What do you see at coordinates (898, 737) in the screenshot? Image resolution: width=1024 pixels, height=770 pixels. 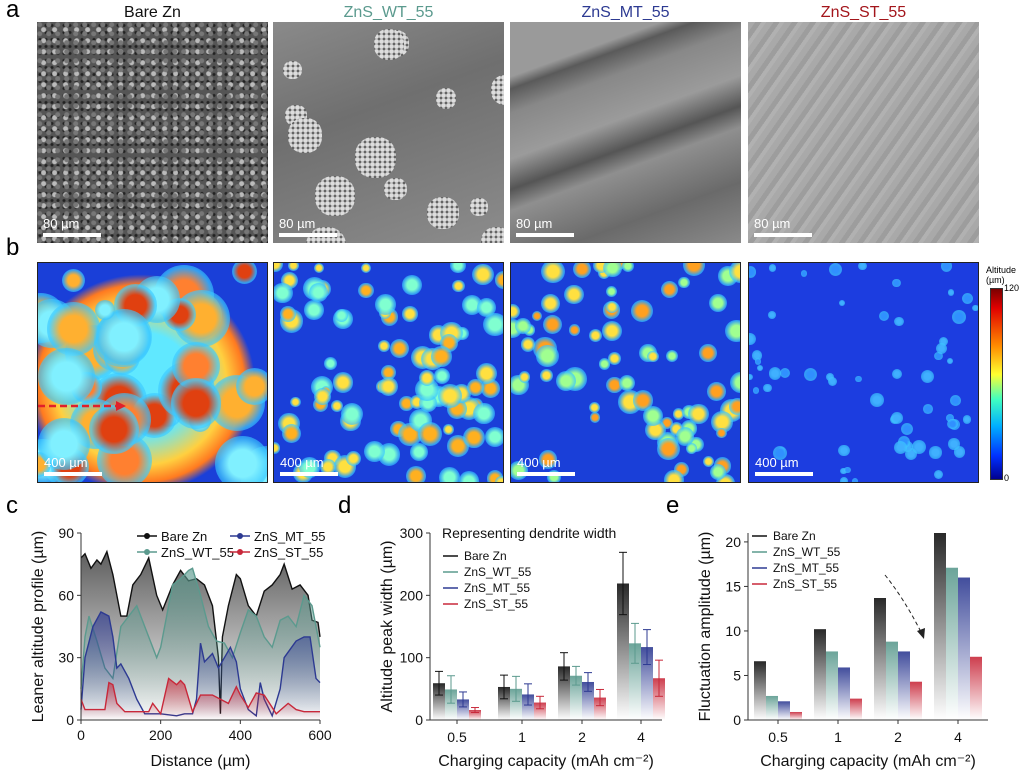 I see `x-tick-label: 2` at bounding box center [898, 737].